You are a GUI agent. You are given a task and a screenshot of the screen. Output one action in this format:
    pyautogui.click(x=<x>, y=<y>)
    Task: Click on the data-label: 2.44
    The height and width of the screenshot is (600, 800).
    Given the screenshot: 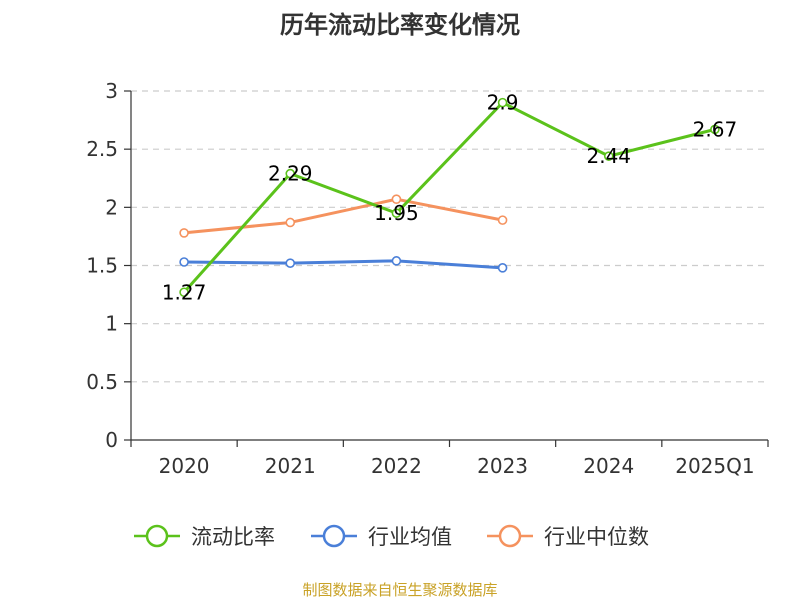 What is the action you would take?
    pyautogui.click(x=608, y=156)
    